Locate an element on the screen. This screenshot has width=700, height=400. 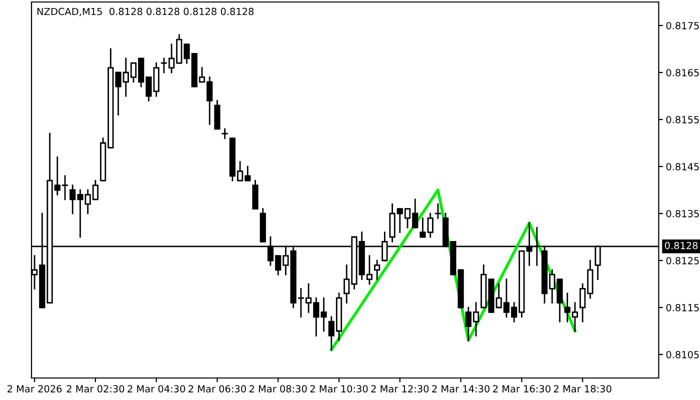
y-tick-label: 0.8155 is located at coordinates (682, 120).